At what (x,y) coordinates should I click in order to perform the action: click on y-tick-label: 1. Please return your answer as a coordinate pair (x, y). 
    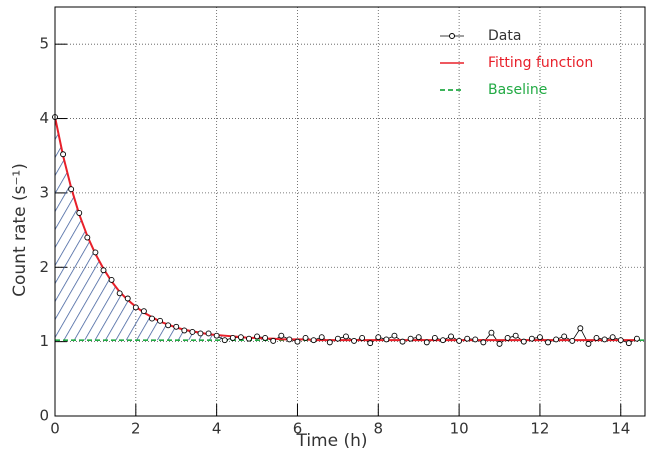
    Looking at the image, I should click on (44, 341).